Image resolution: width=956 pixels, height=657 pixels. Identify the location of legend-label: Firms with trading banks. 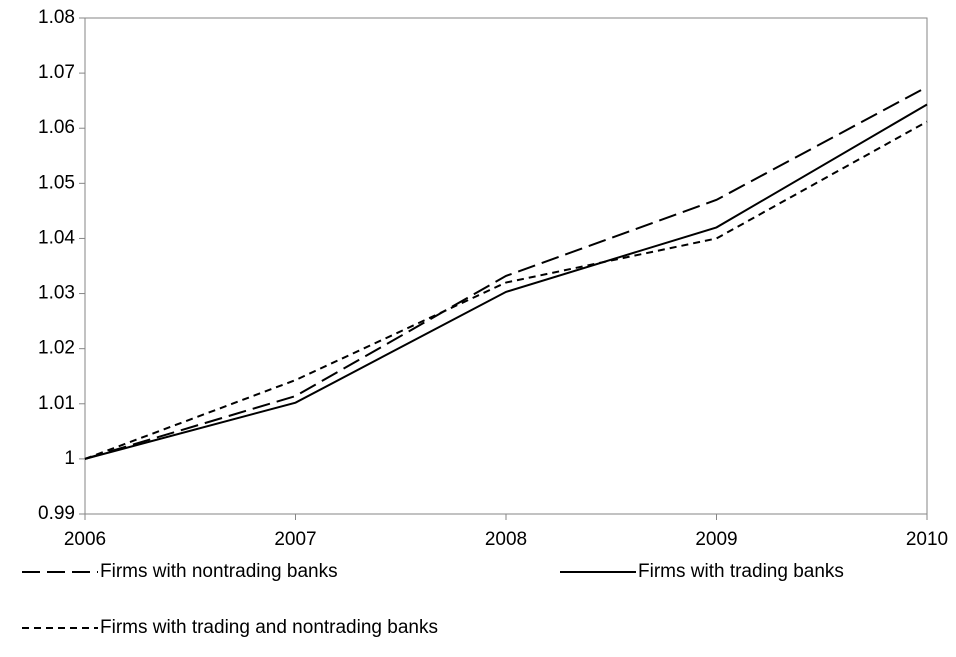
(741, 571).